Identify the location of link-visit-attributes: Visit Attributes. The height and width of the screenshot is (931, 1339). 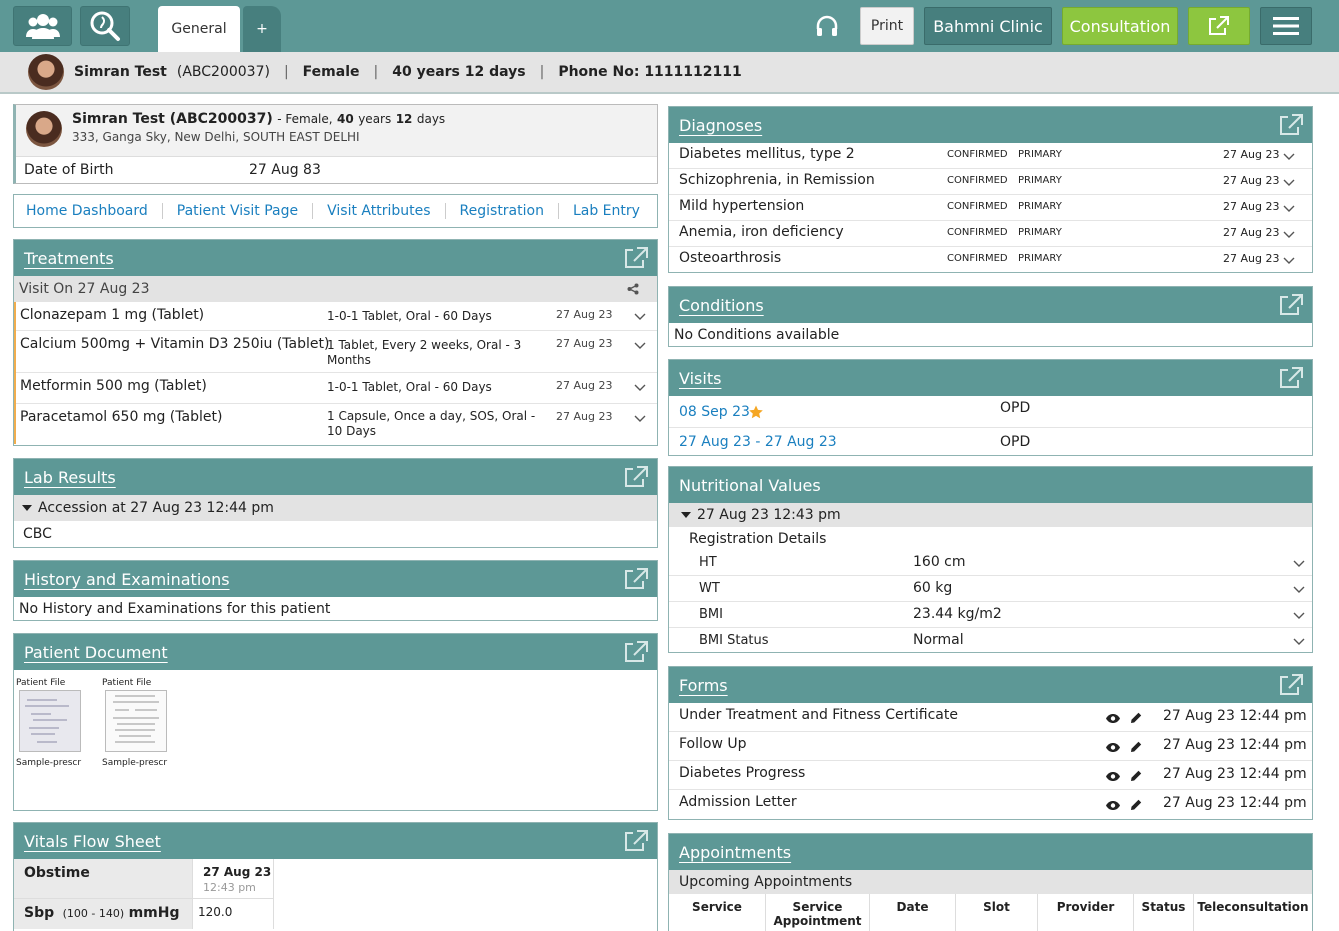
(379, 211).